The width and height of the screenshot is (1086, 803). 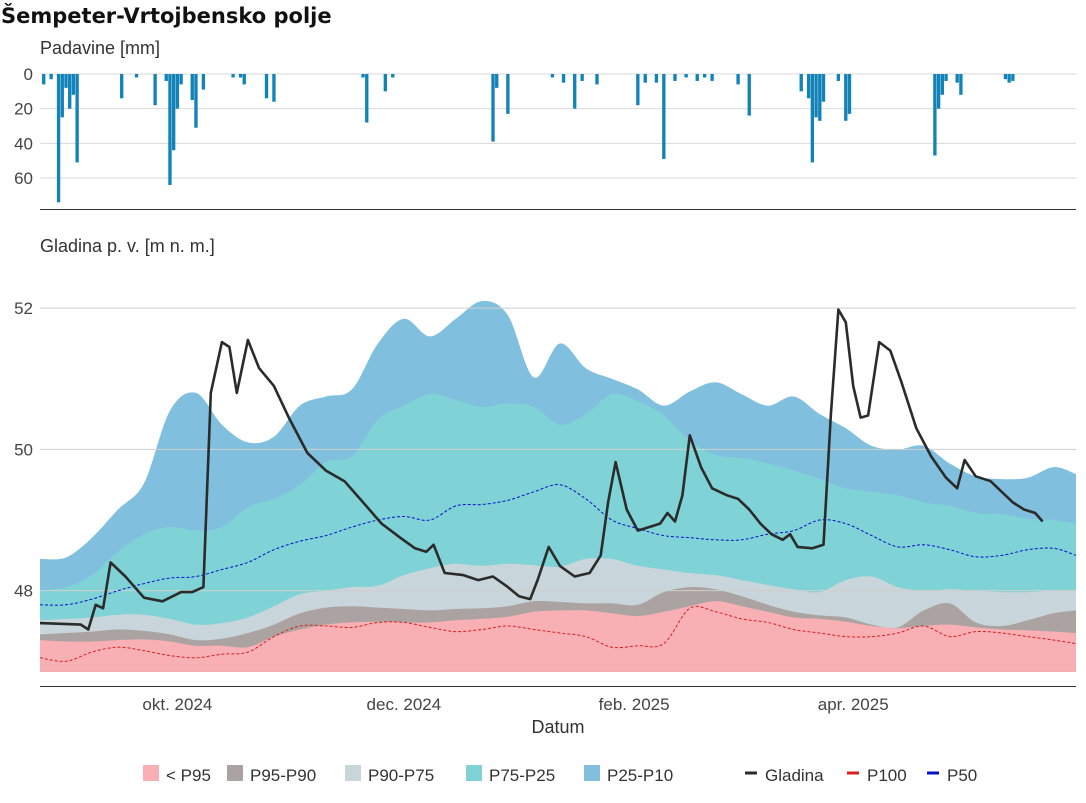 I want to click on legend-label: P95-P90, so click(x=283, y=775).